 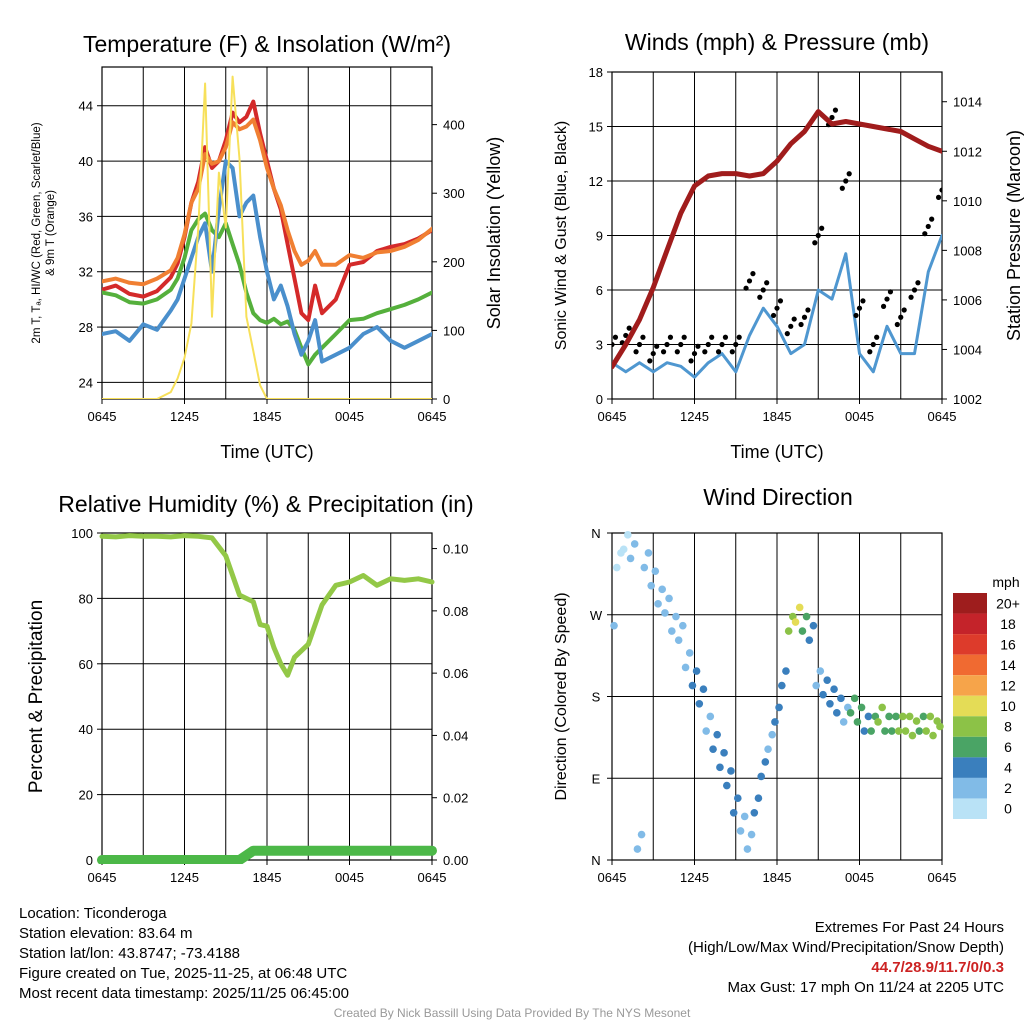 I want to click on x-tick-label: 1245, so click(x=694, y=416).